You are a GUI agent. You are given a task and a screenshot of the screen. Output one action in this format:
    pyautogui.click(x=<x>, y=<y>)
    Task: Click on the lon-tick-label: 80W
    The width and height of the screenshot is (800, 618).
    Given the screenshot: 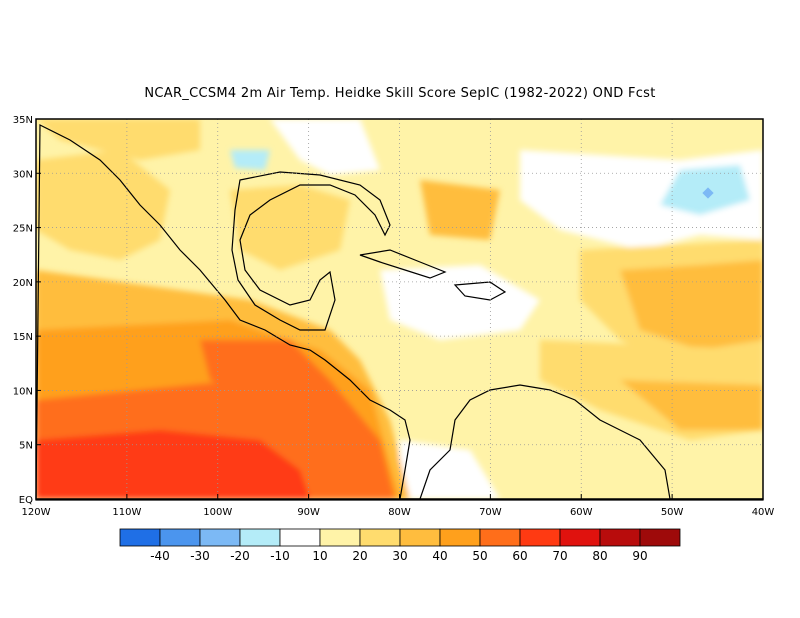 What is the action you would take?
    pyautogui.click(x=399, y=512)
    